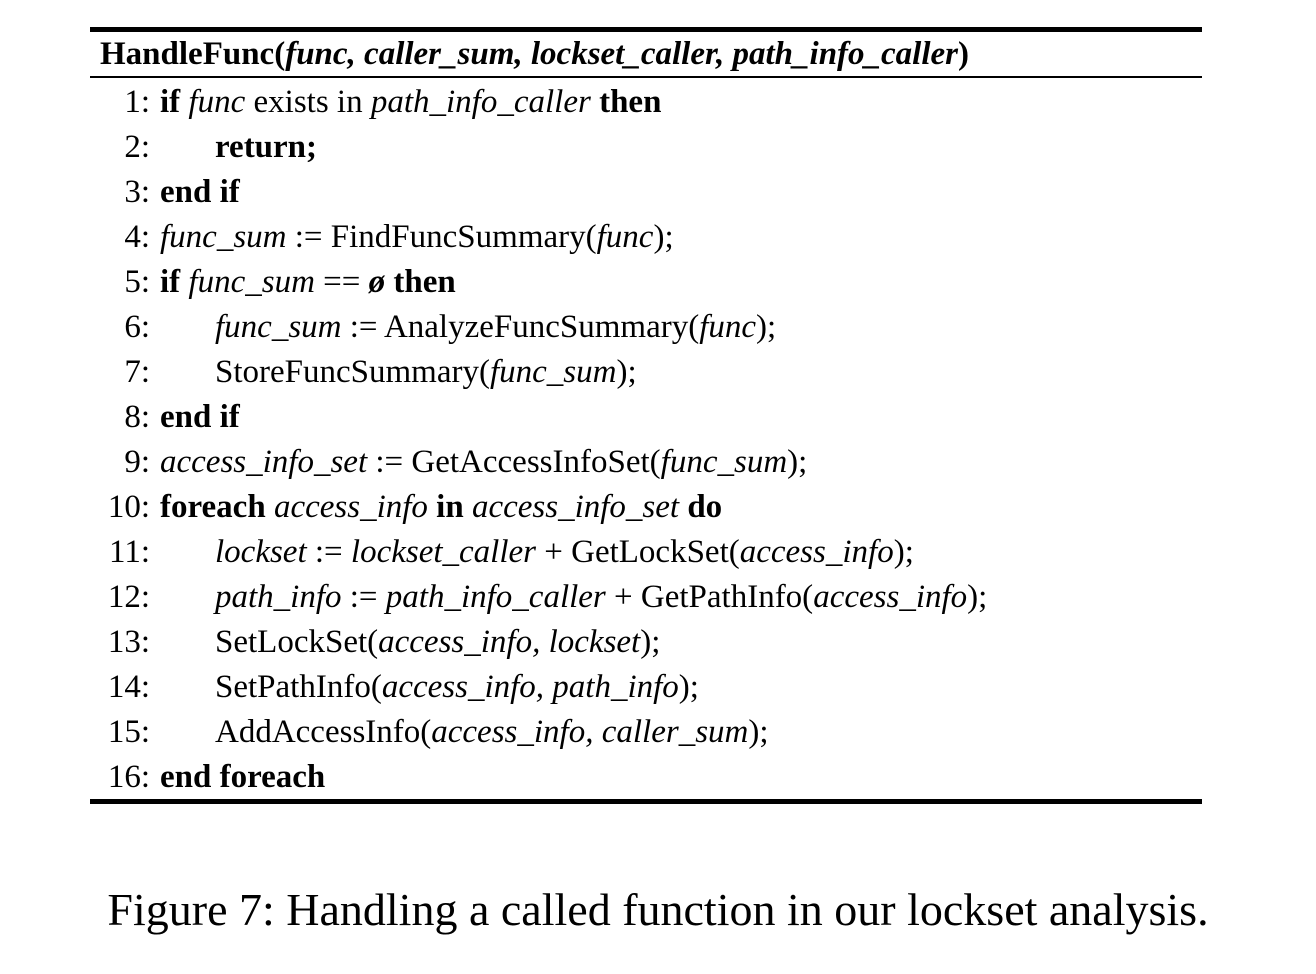 This screenshot has width=1316, height=974. I want to click on line-statement: SetLockSet(access_info, lockset);, so click(437, 642).